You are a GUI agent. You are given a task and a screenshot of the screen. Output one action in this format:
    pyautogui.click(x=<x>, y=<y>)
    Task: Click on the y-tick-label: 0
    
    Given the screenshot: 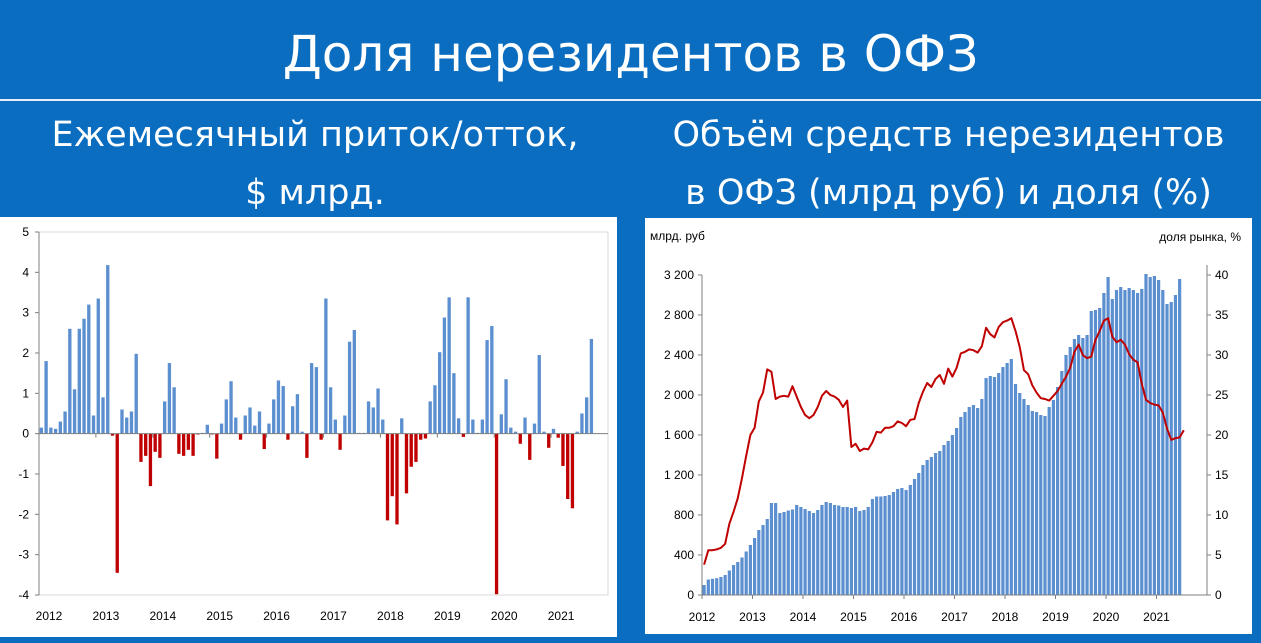 What is the action you would take?
    pyautogui.click(x=25, y=434)
    